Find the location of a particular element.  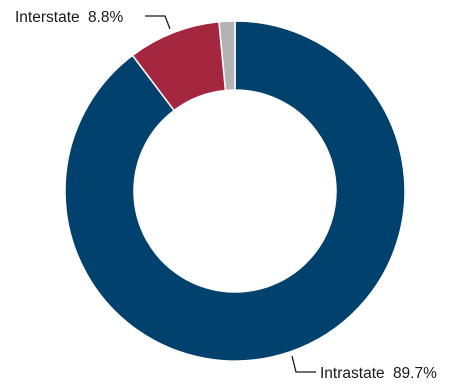

slice-label-intrastate-name: Intrastate is located at coordinates (352, 373).